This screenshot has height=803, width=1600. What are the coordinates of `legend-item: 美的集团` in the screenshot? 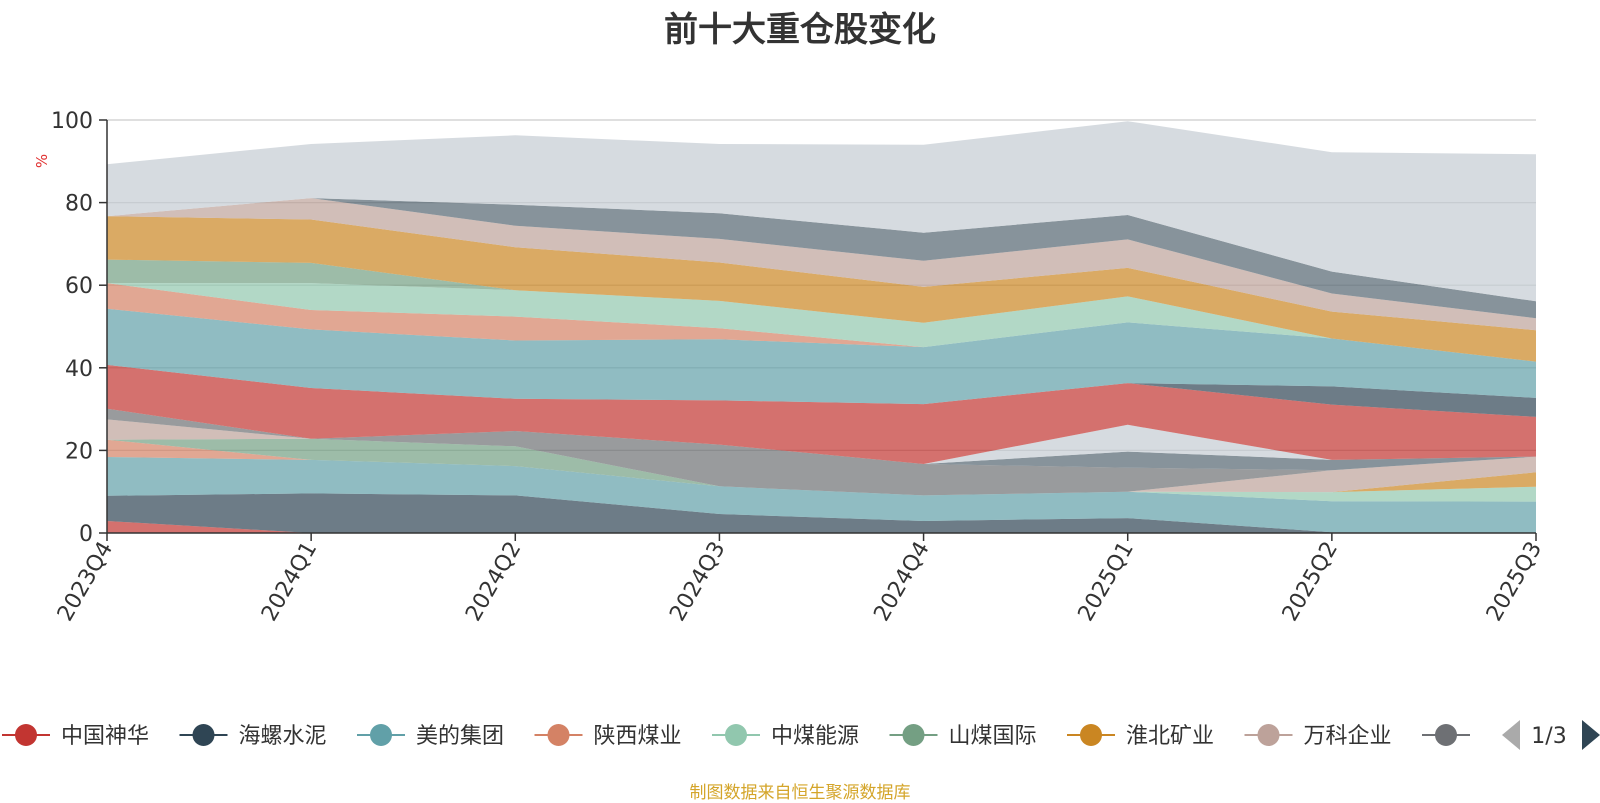 It's located at (430, 736).